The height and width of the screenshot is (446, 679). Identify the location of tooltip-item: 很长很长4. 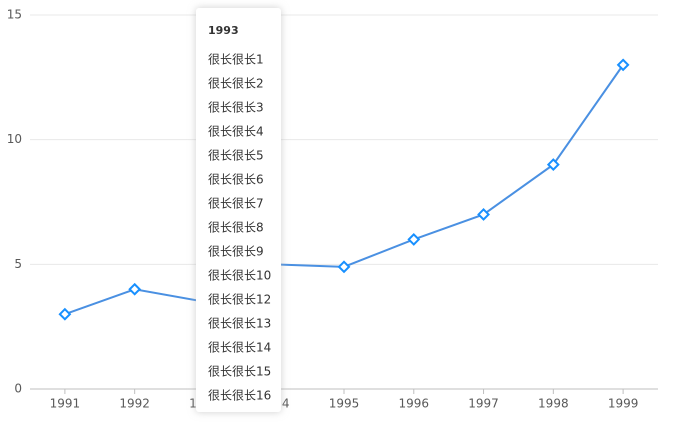
(236, 132).